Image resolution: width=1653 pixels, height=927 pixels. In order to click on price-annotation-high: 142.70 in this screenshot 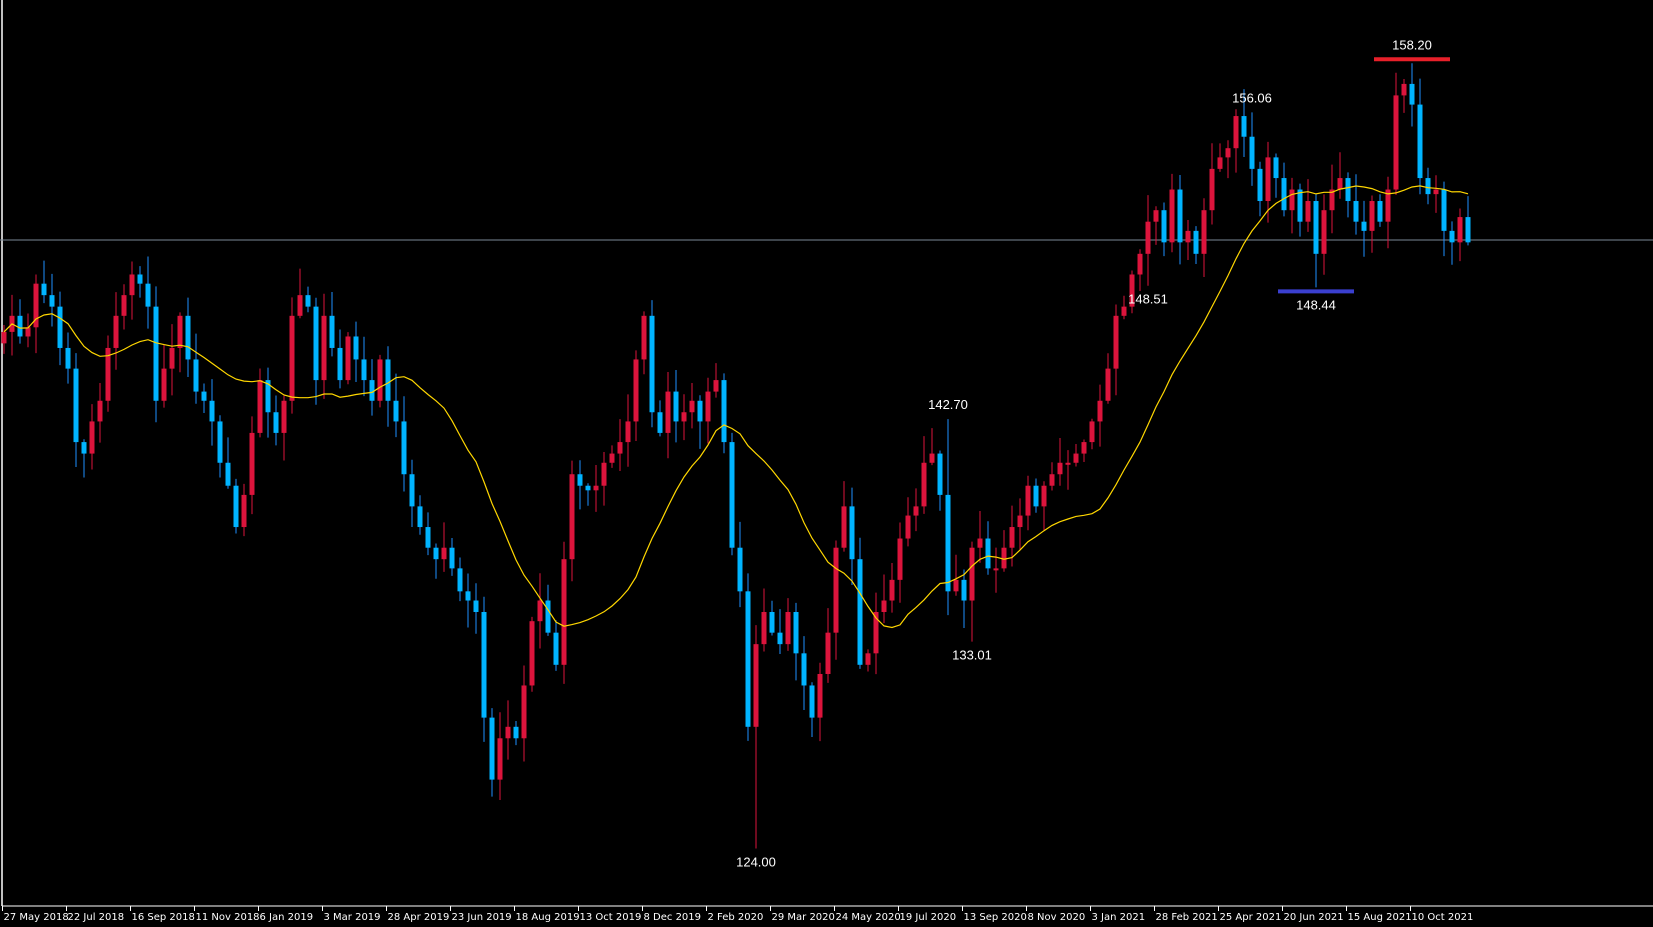, I will do `click(948, 404)`.